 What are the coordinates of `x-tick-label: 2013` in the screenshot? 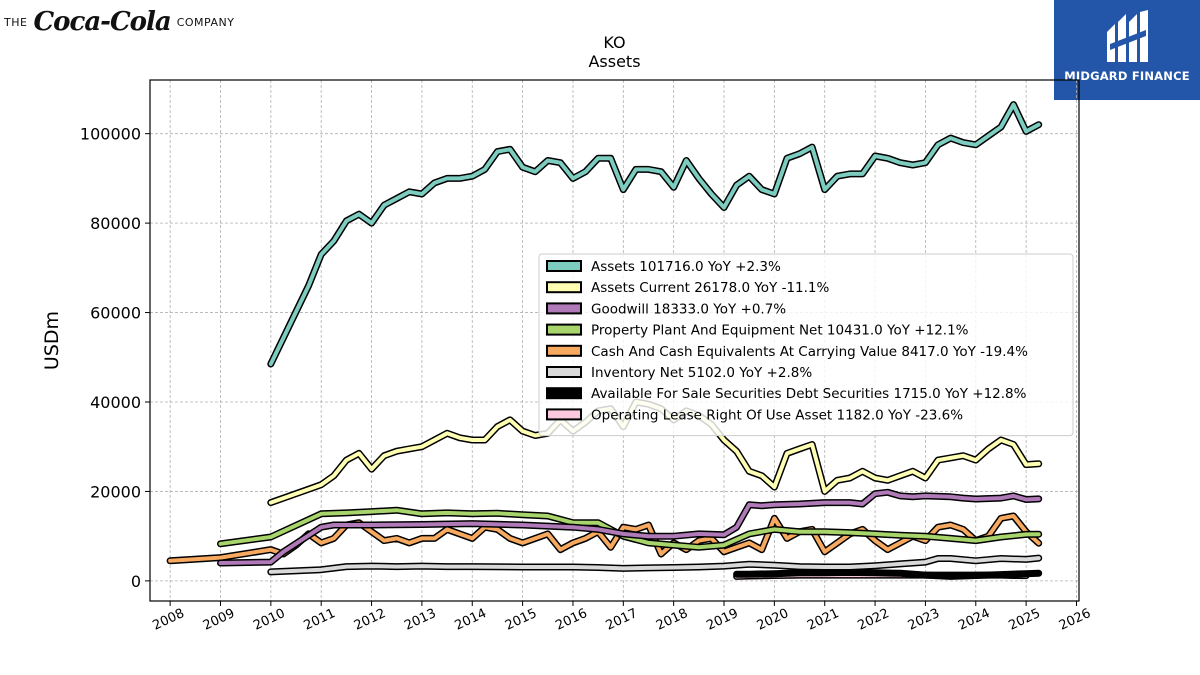 It's located at (420, 620).